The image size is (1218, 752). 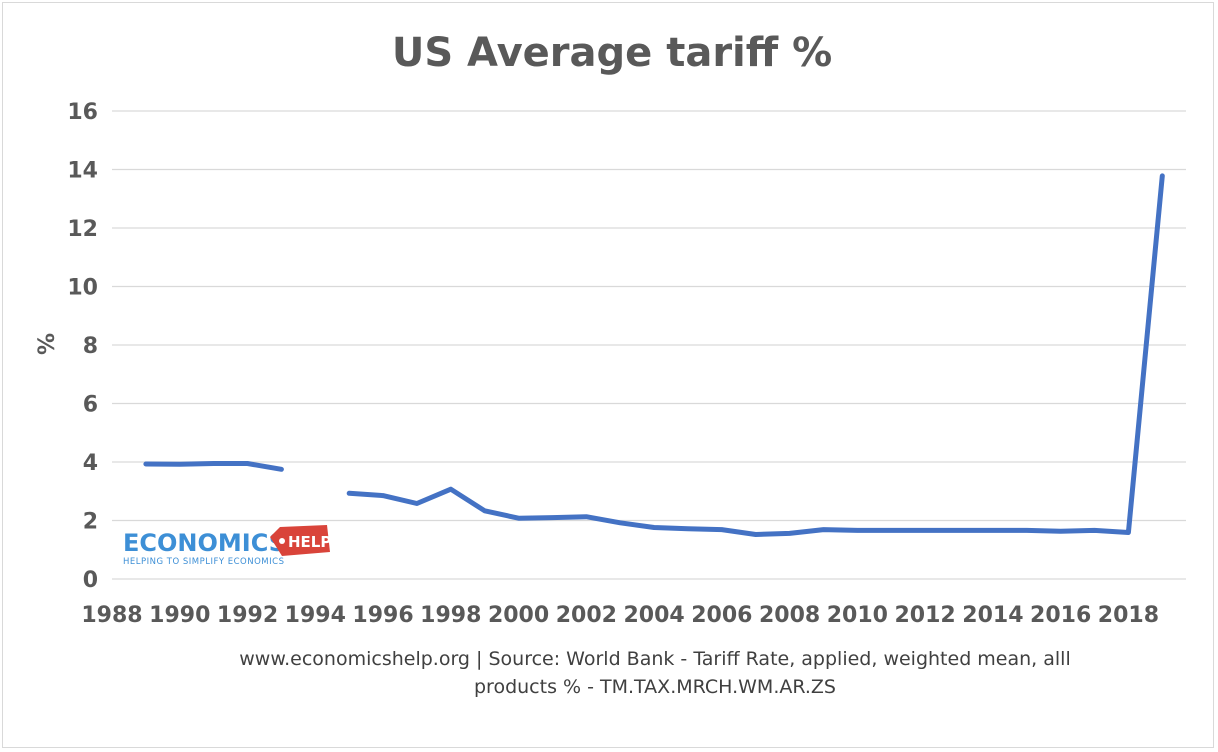 What do you see at coordinates (90, 580) in the screenshot?
I see `y-tick-label: 0` at bounding box center [90, 580].